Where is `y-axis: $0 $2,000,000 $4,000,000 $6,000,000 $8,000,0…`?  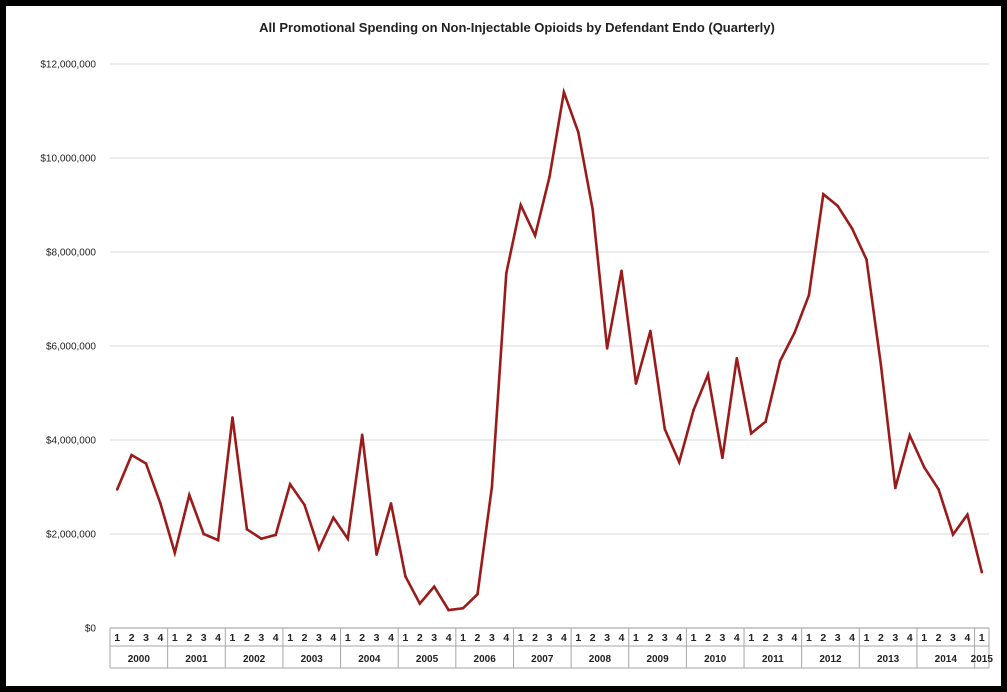 y-axis: $0 $2,000,000 $4,000,000 $6,000,000 $8,000,0… is located at coordinates (68, 347).